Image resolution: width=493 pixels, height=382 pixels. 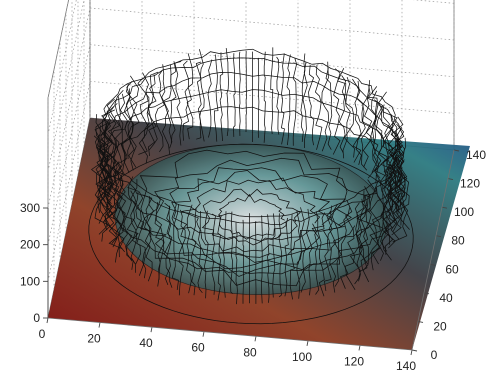 What do you see at coordinates (30, 245) in the screenshot?
I see `z-tick-label: 200` at bounding box center [30, 245].